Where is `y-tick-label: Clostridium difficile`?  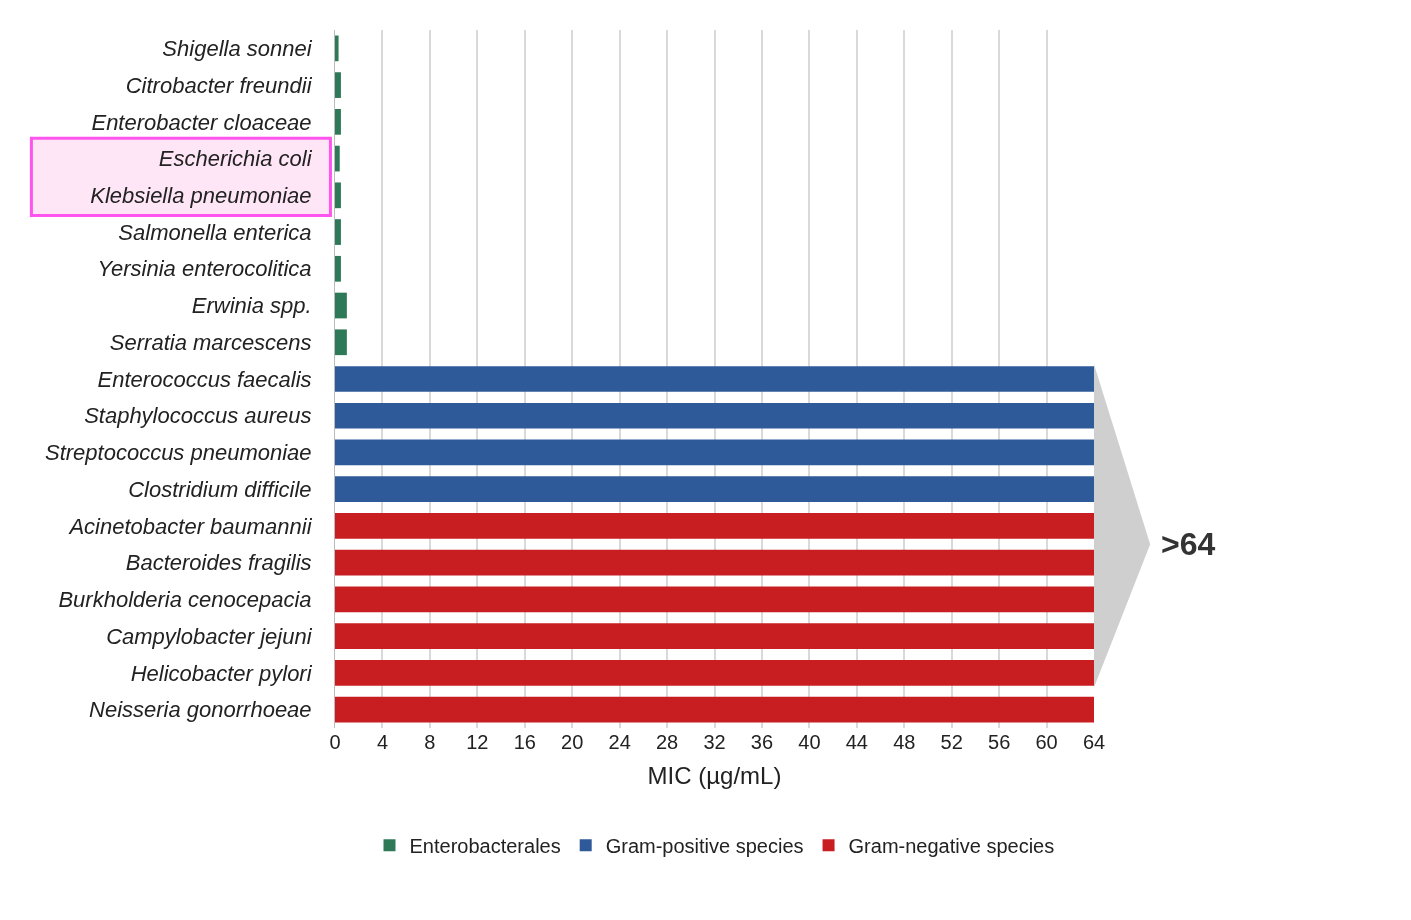 y-tick-label: Clostridium difficile is located at coordinates (220, 489).